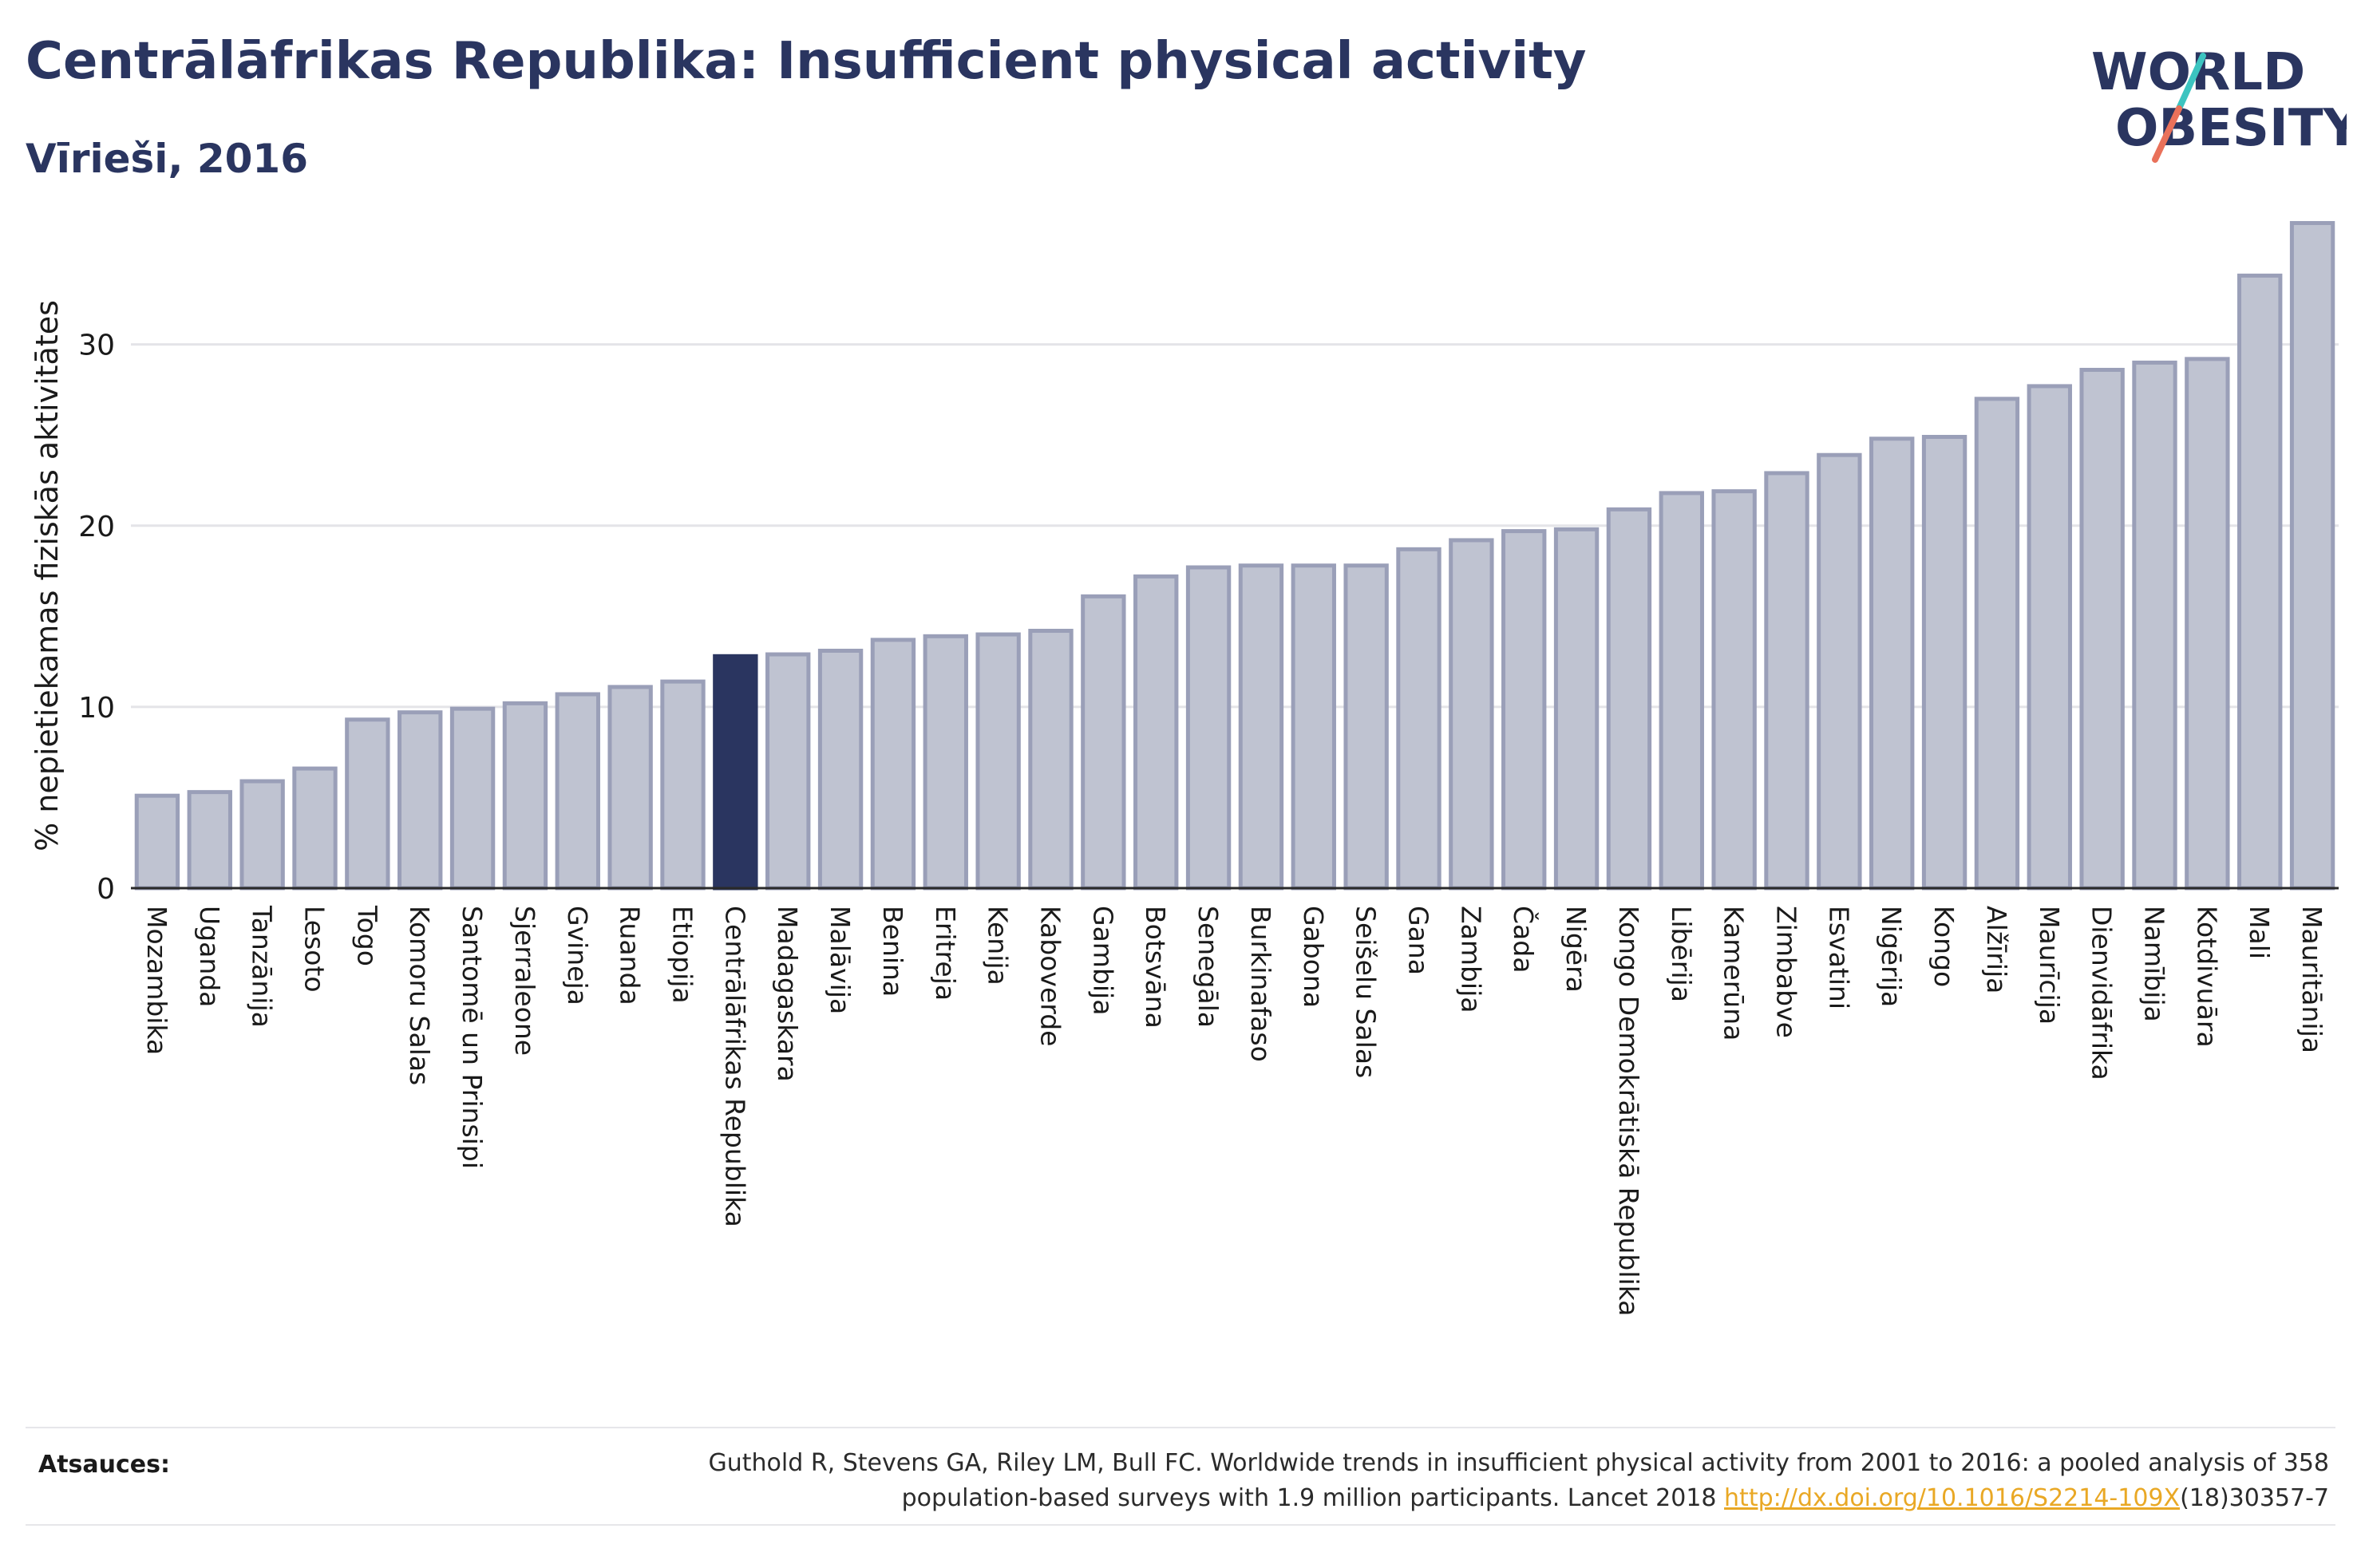 Image resolution: width=2361 pixels, height=1568 pixels. I want to click on x-tick-label: Kotdivuāra, so click(2206, 977).